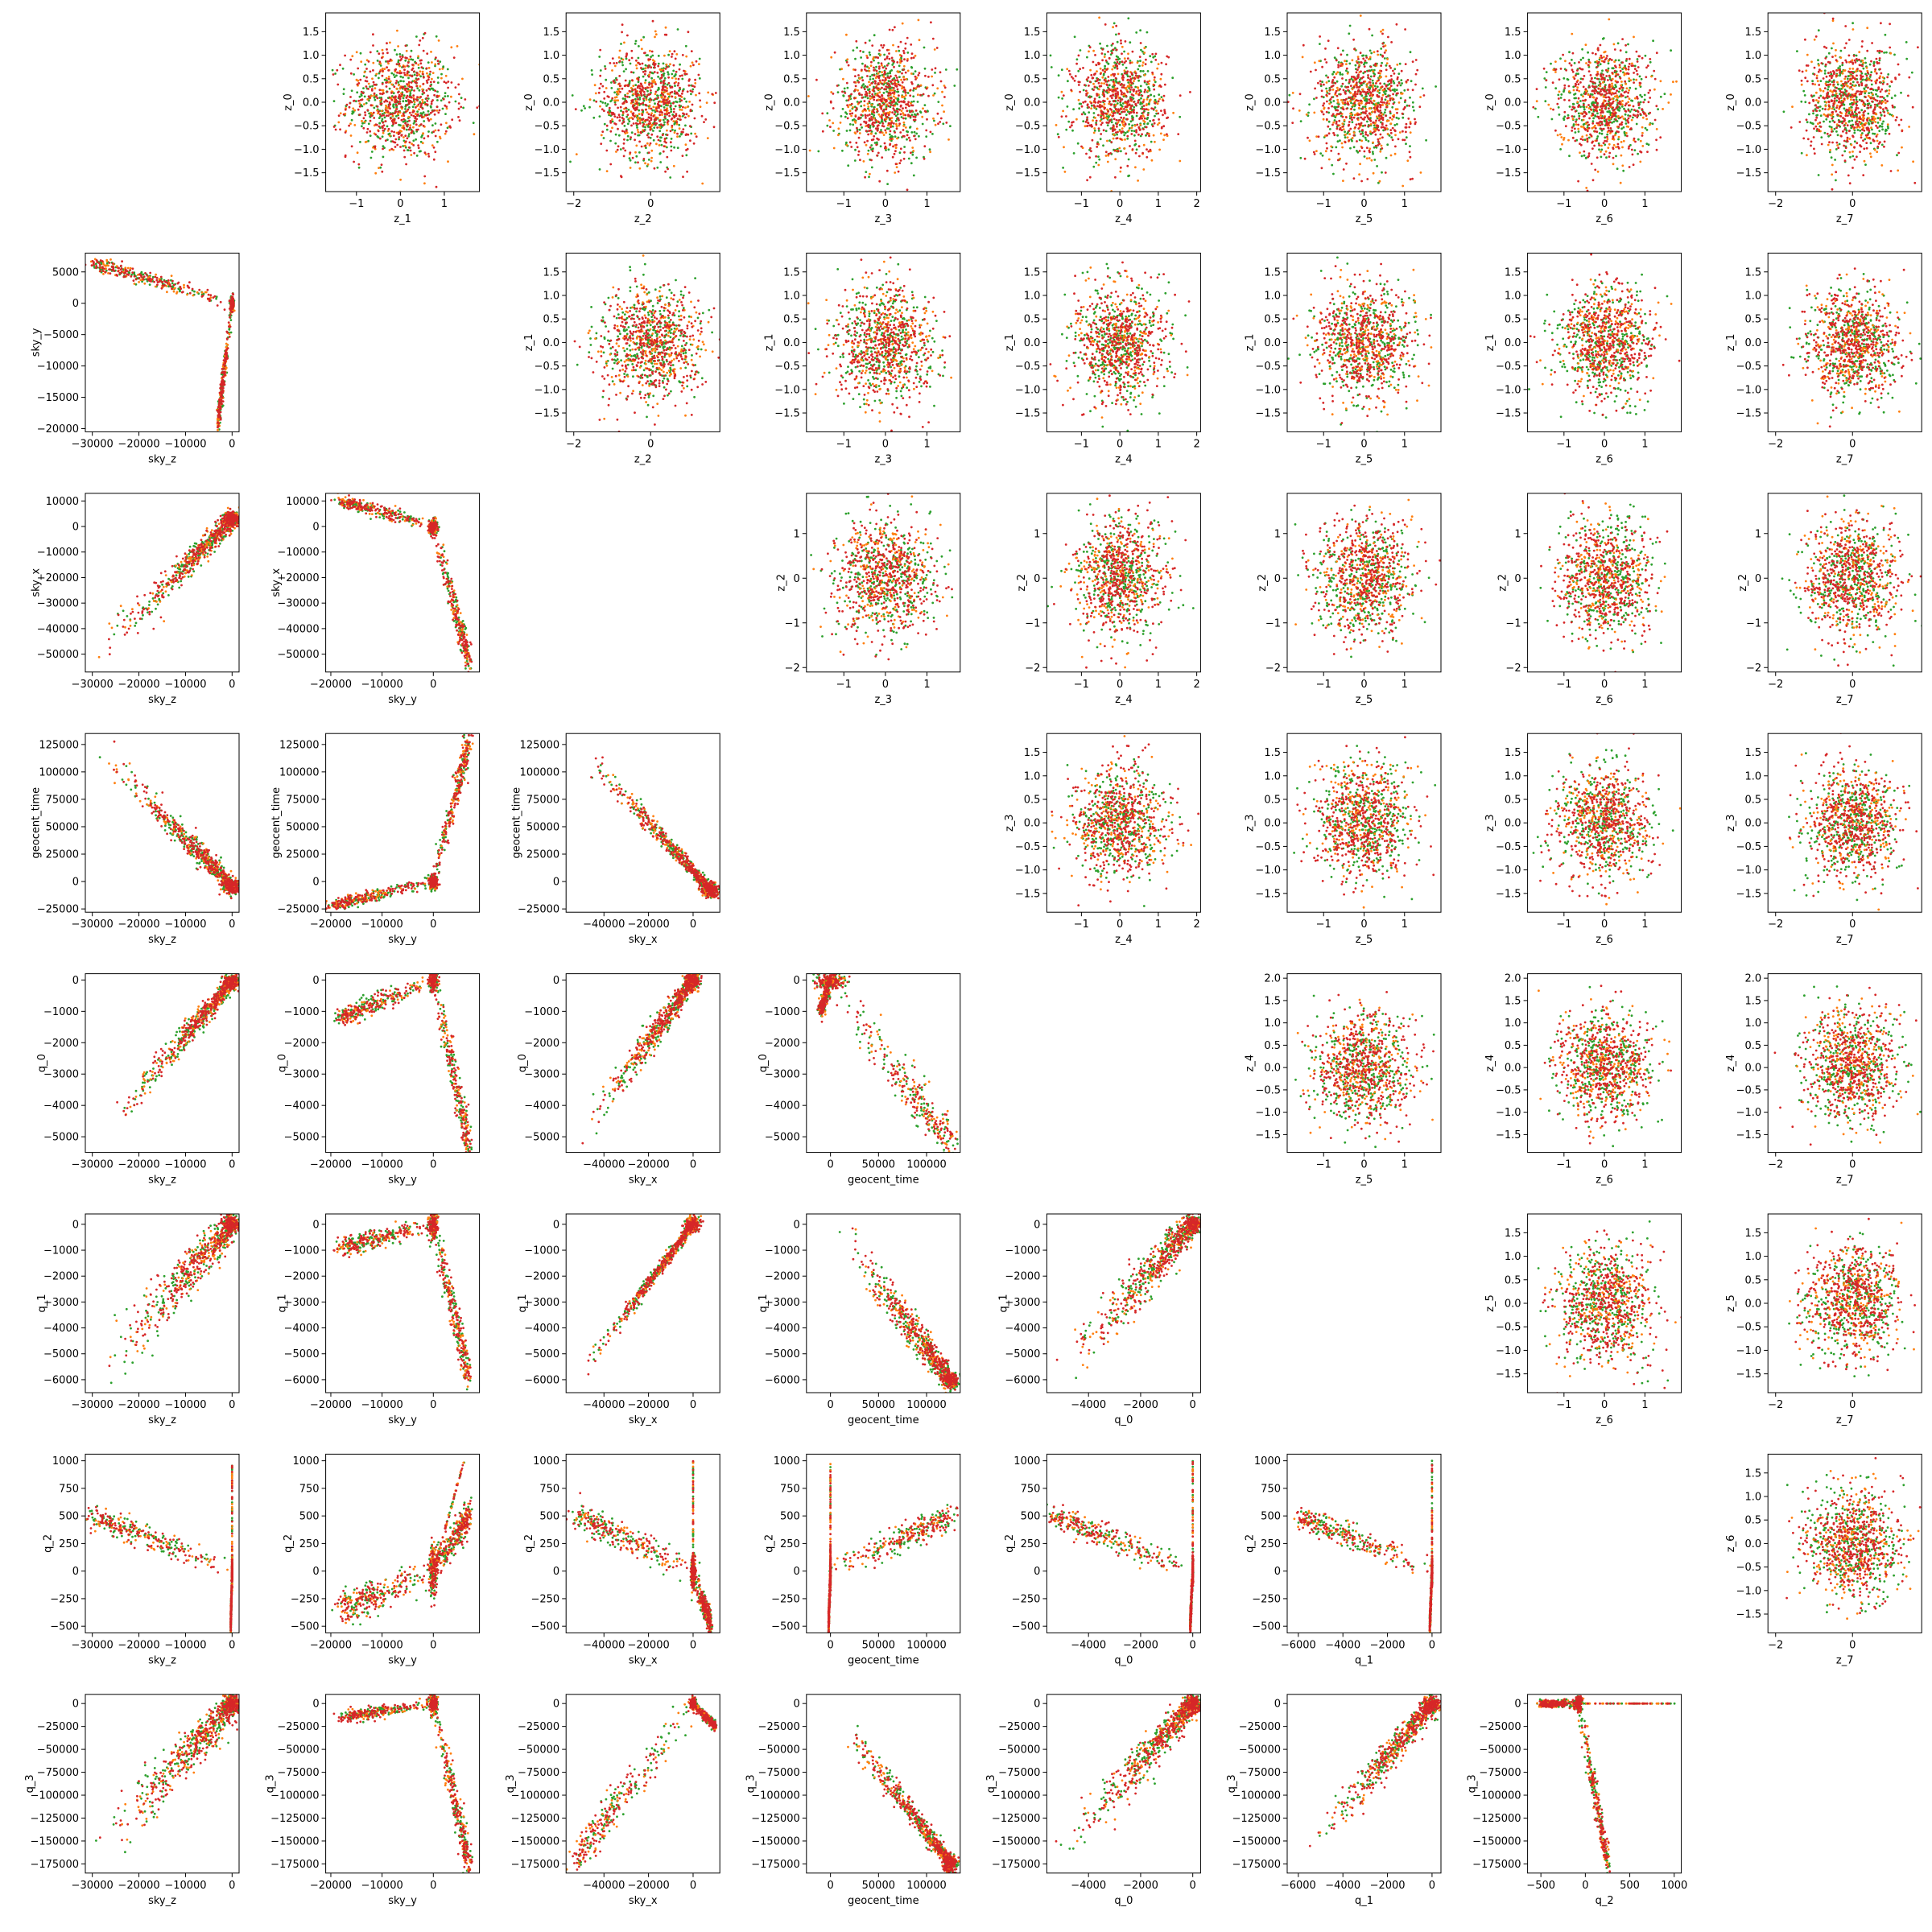 The height and width of the screenshot is (1932, 1932). What do you see at coordinates (1032, 56) in the screenshot?
I see `y-tick-label: 1.0` at bounding box center [1032, 56].